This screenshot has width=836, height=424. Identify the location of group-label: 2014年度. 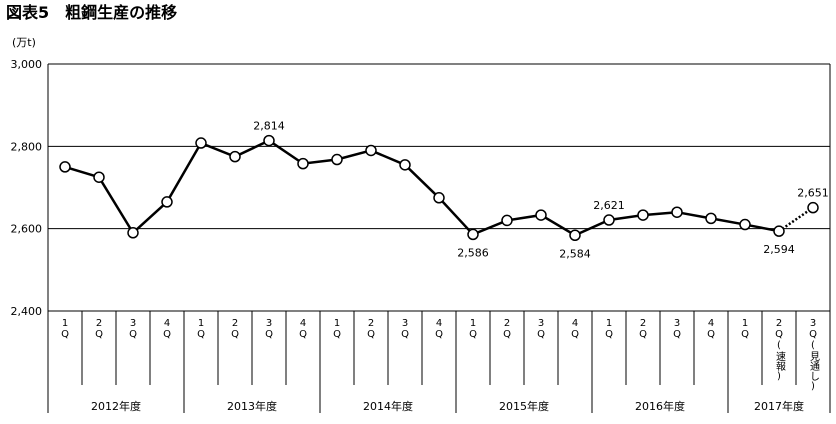
(388, 406).